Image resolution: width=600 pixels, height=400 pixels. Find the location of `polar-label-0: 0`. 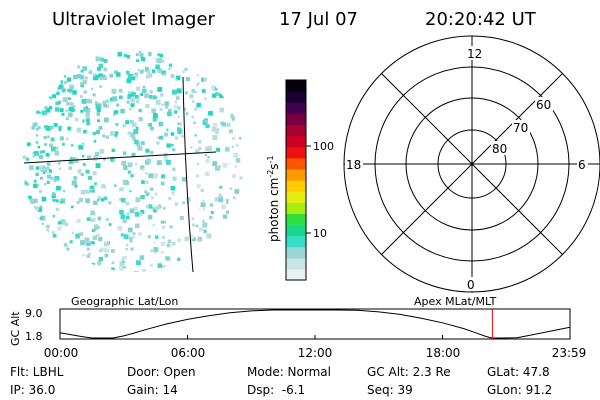

polar-label-0: 0 is located at coordinates (471, 285).